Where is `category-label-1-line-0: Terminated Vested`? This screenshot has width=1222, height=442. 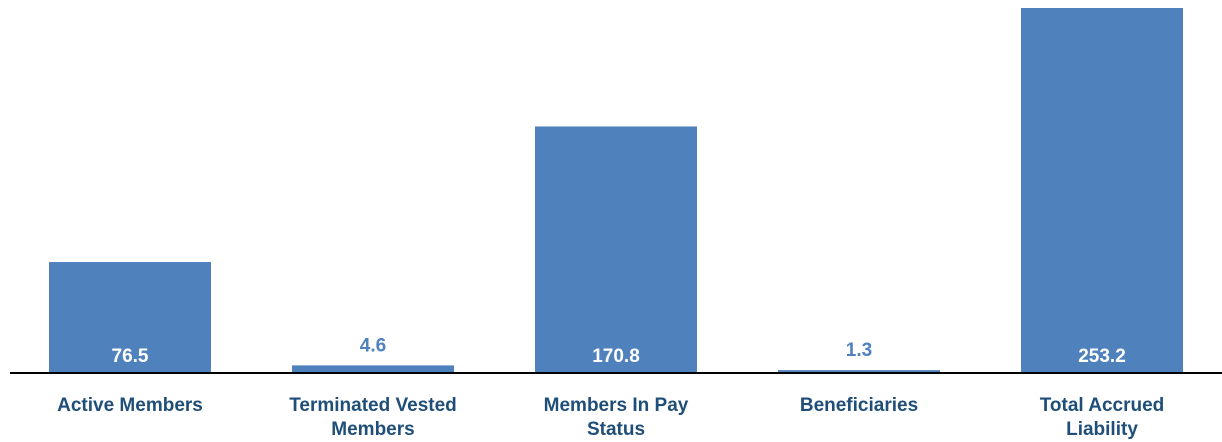 category-label-1-line-0: Terminated Vested is located at coordinates (373, 405).